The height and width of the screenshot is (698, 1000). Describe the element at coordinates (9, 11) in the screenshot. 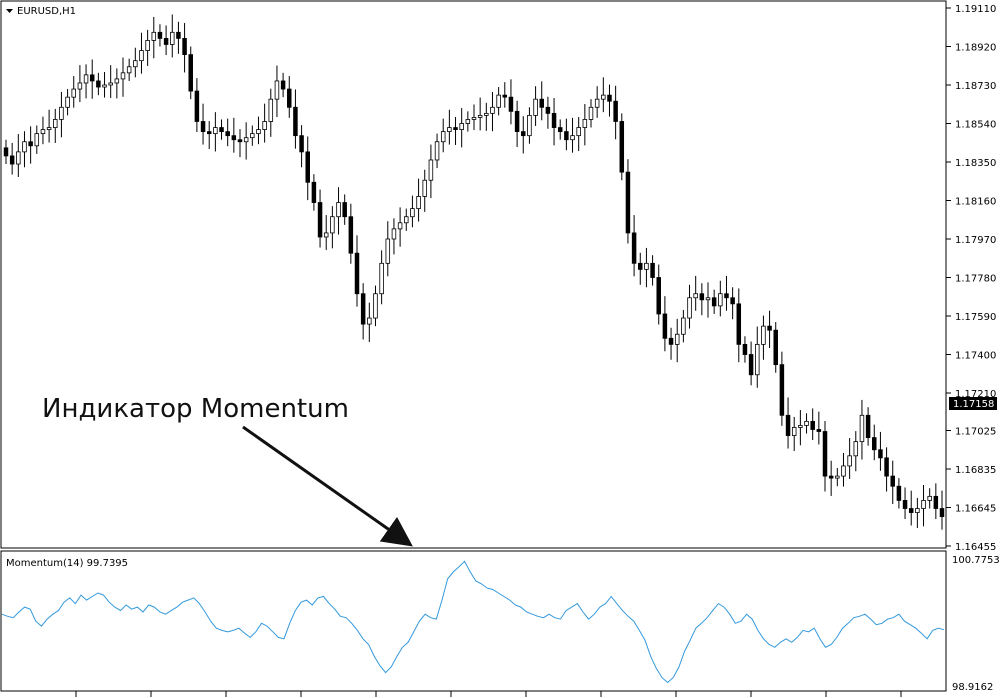

I see `dropdown-triangle-icon` at that location.